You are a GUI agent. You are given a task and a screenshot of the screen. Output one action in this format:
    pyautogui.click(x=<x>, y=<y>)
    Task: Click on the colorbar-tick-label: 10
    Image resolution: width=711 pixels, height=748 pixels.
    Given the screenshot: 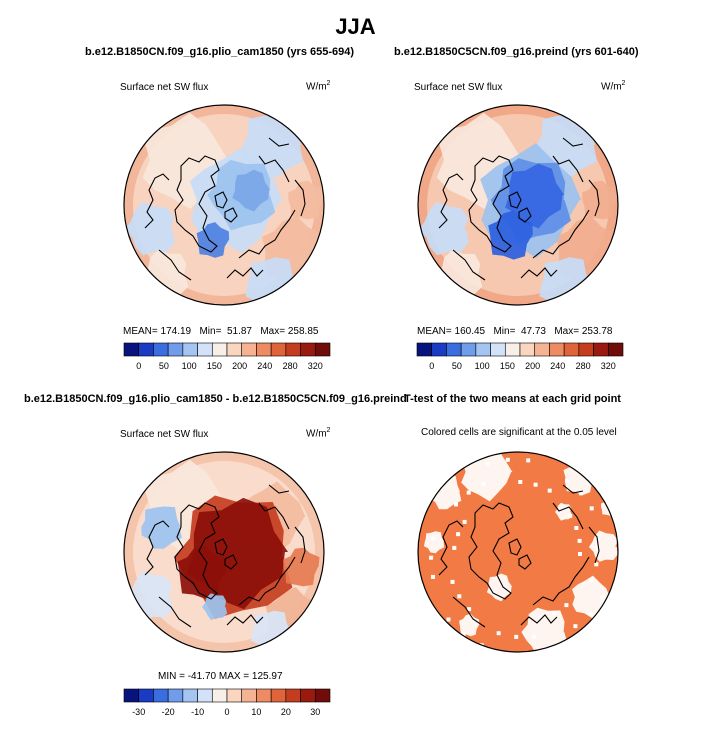 What is the action you would take?
    pyautogui.click(x=256, y=712)
    